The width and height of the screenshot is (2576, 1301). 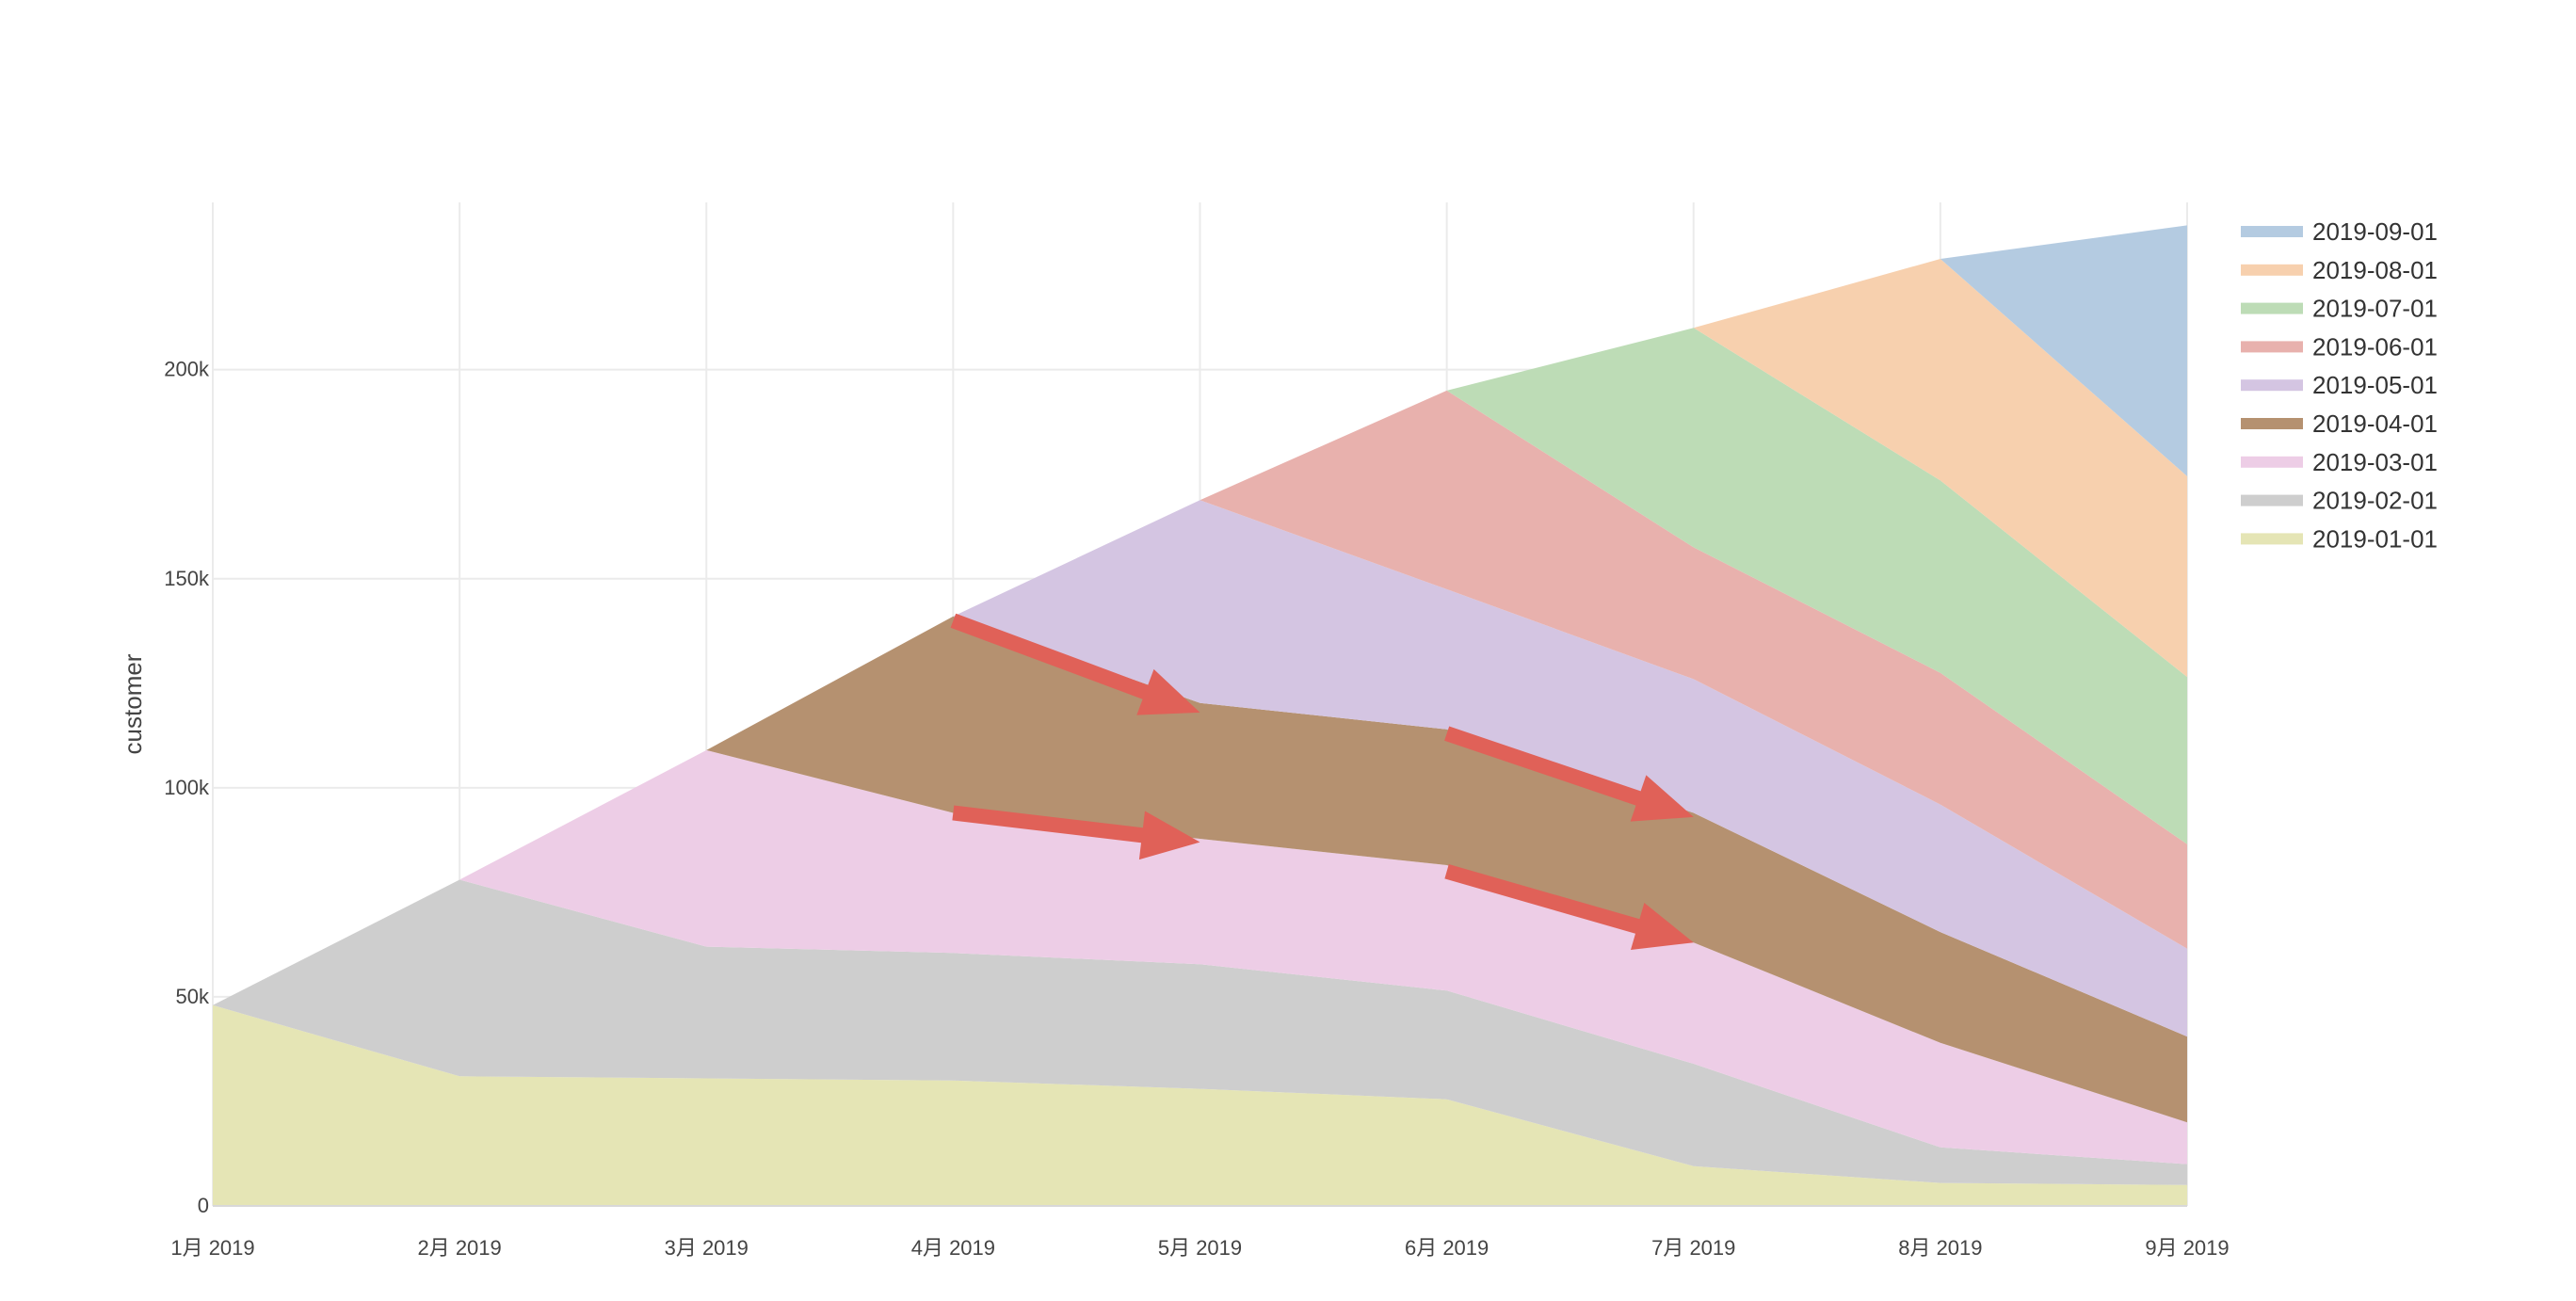 What do you see at coordinates (1200, 1248) in the screenshot?
I see `x-tick-label: 5月 2019` at bounding box center [1200, 1248].